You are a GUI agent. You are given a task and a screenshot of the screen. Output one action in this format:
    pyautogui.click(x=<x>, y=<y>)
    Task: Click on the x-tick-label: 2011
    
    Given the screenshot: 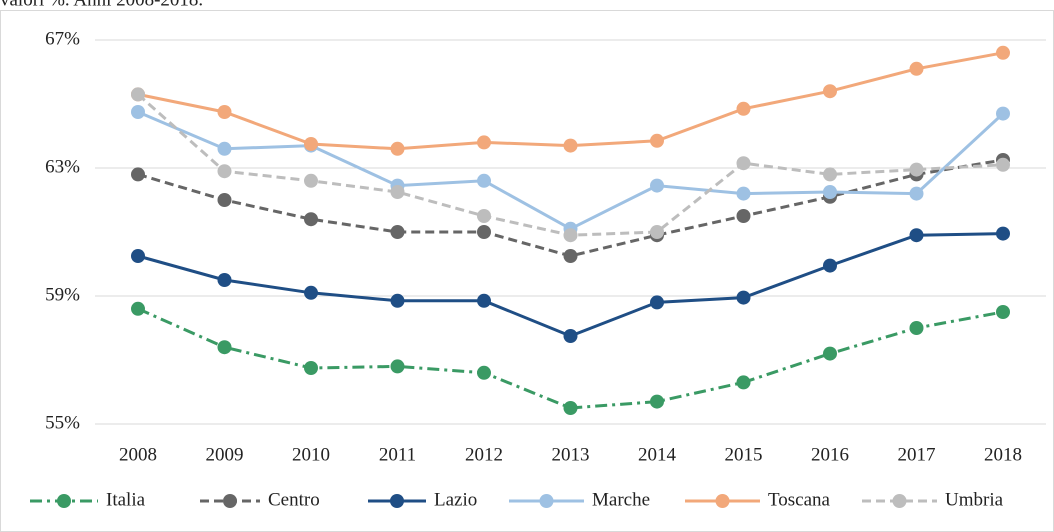 What is the action you would take?
    pyautogui.click(x=397, y=454)
    